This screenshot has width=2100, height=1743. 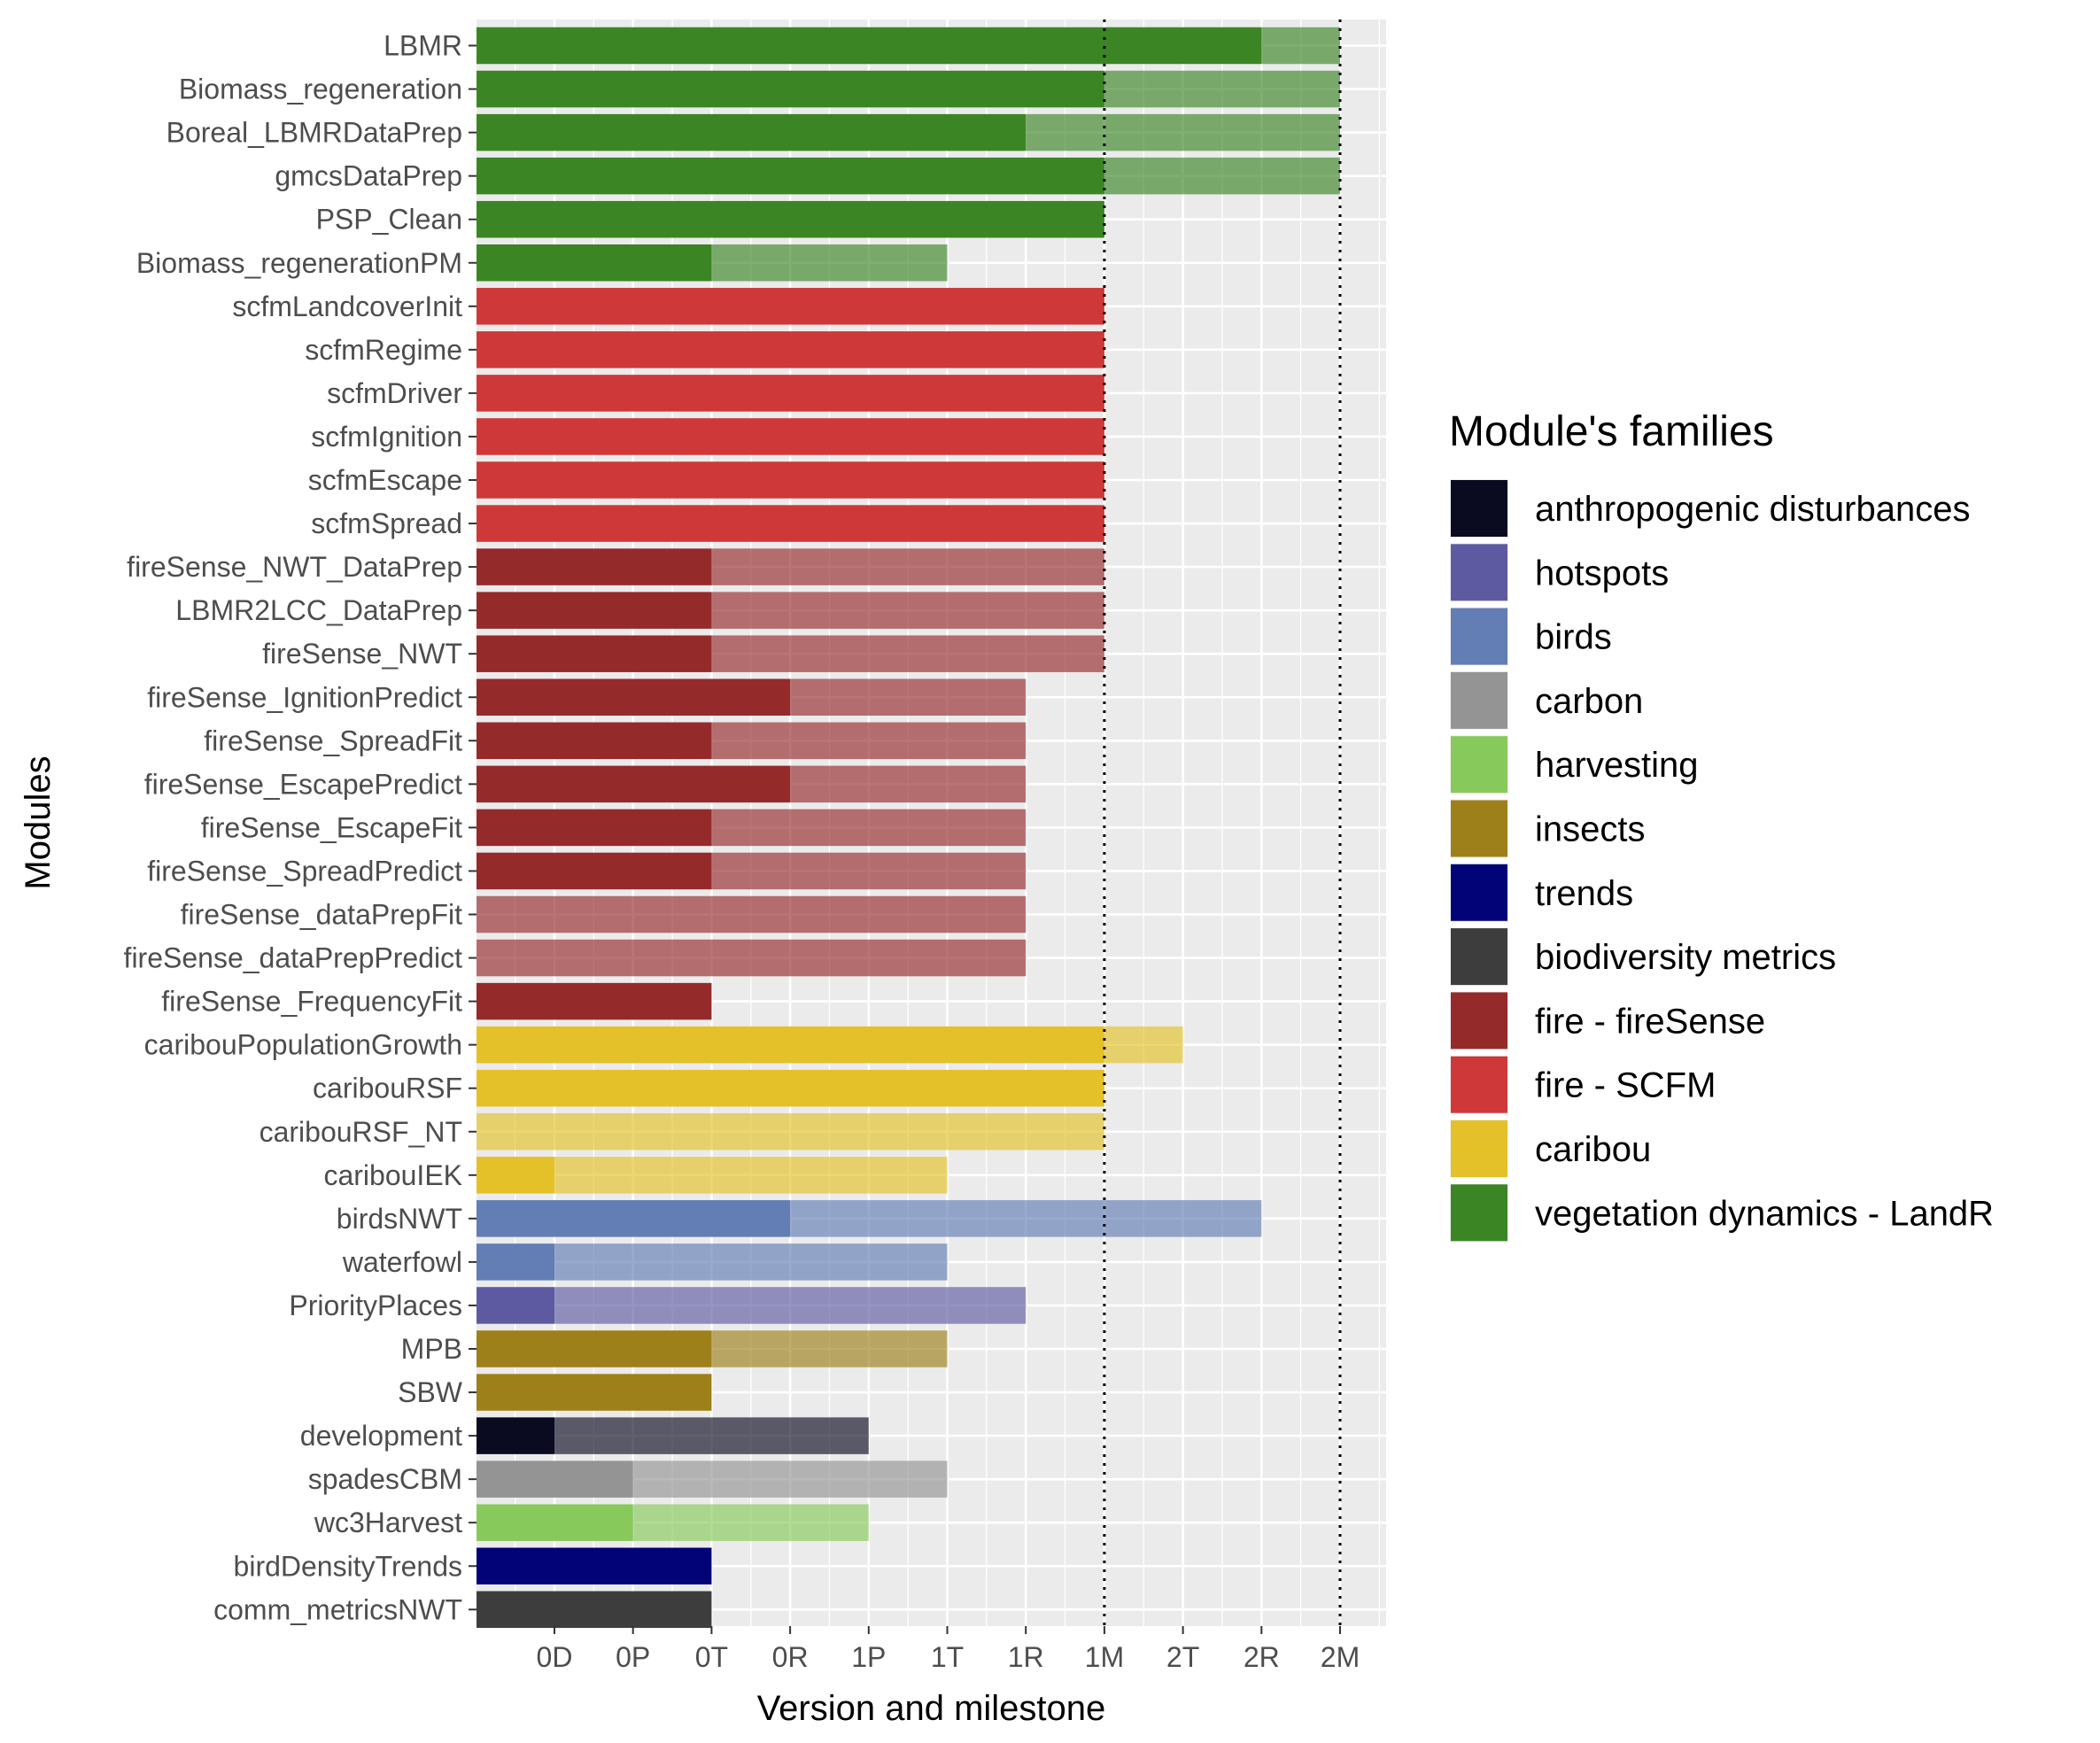 What do you see at coordinates (594, 1610) in the screenshot?
I see `bar-current-comm_metricsNWT` at bounding box center [594, 1610].